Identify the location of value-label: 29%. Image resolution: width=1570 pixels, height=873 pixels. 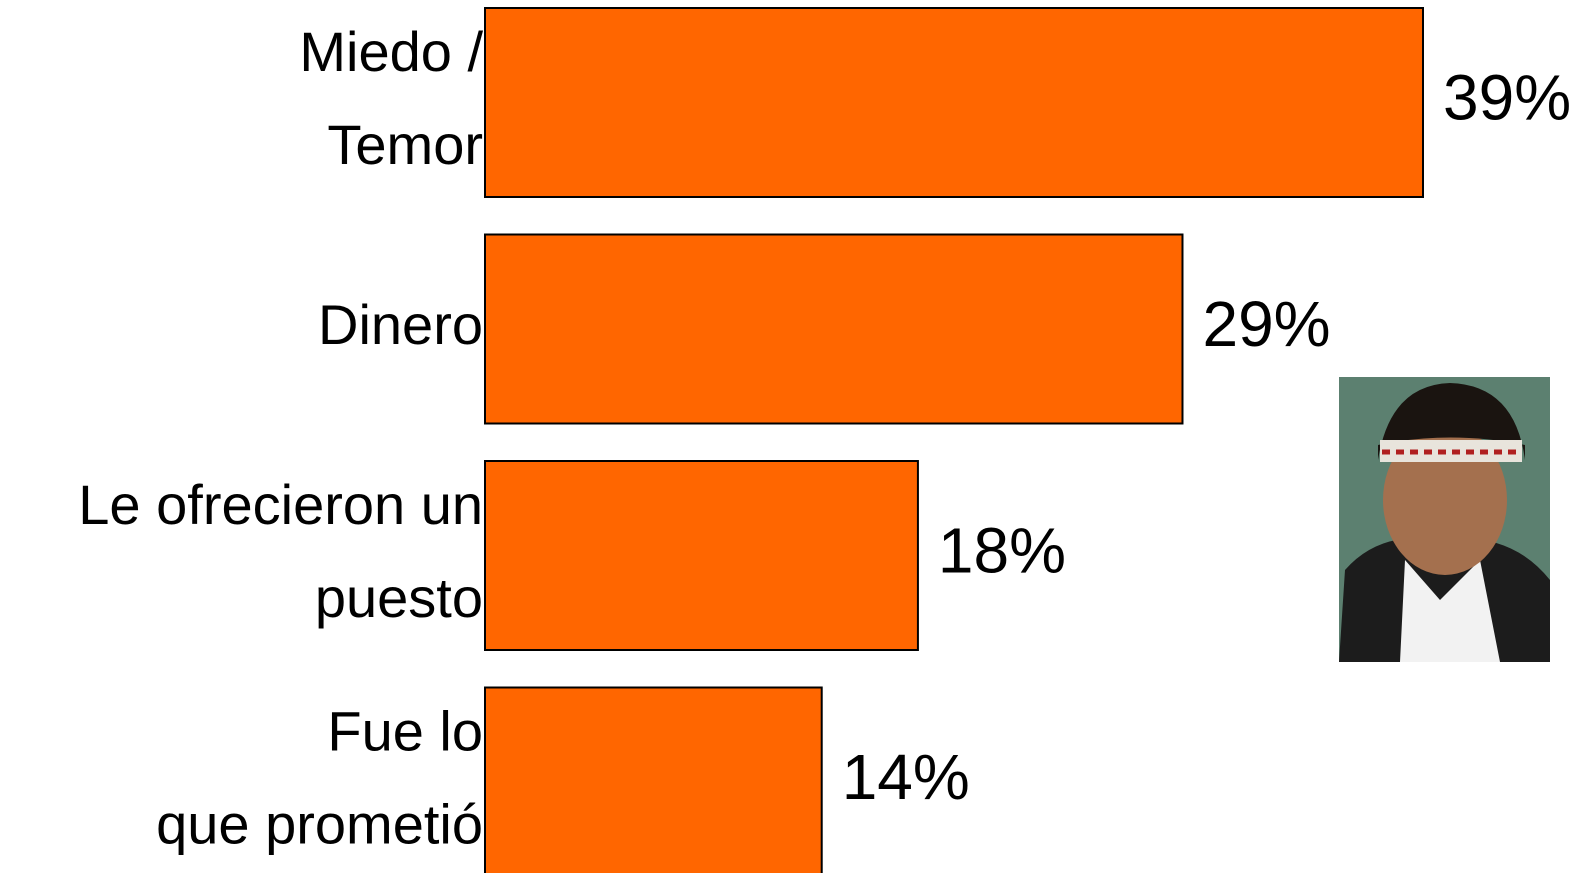
(1266, 324).